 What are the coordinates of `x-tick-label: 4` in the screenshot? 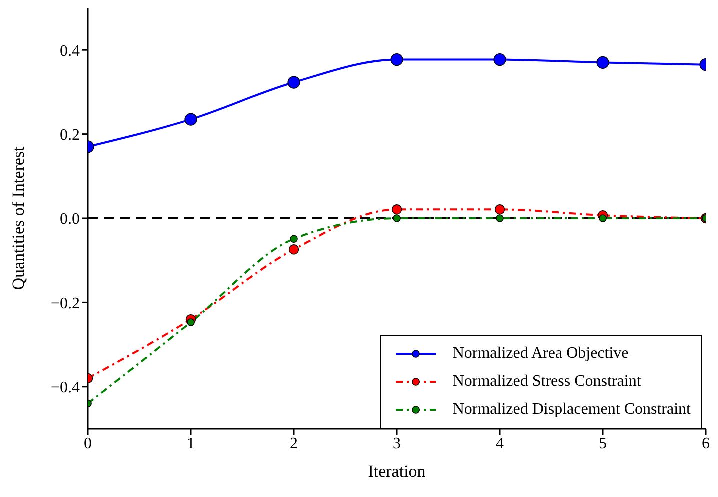 It's located at (500, 443).